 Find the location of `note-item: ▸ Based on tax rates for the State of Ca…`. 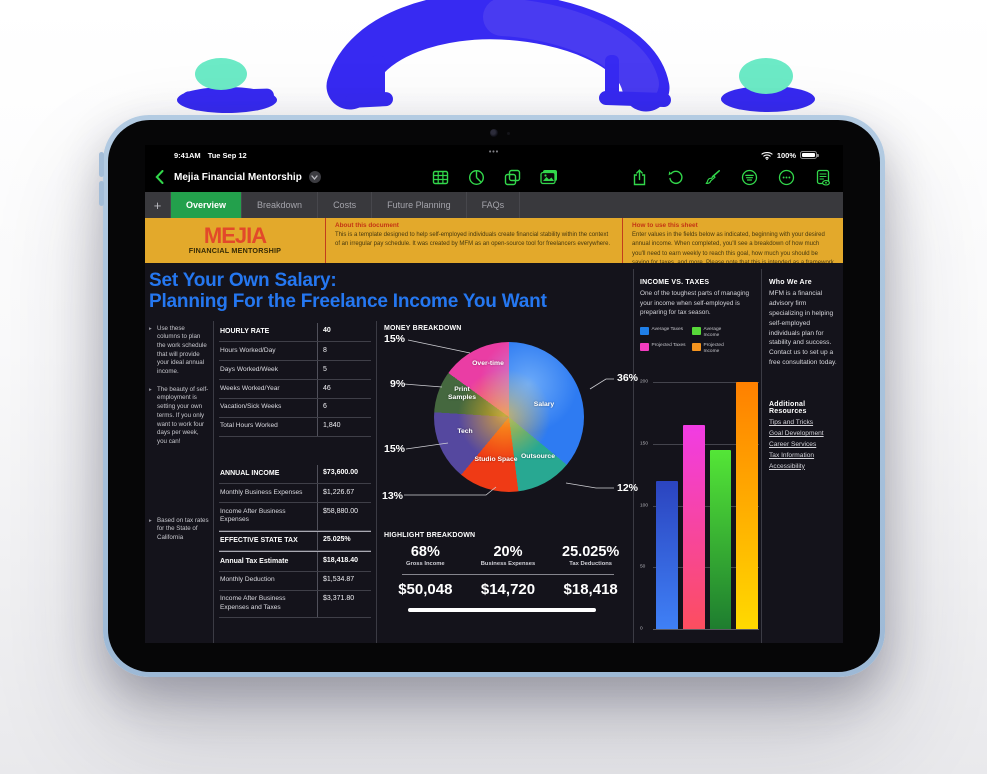

note-item: ▸ Based on tax rates for the State of Ca… is located at coordinates (179, 530).